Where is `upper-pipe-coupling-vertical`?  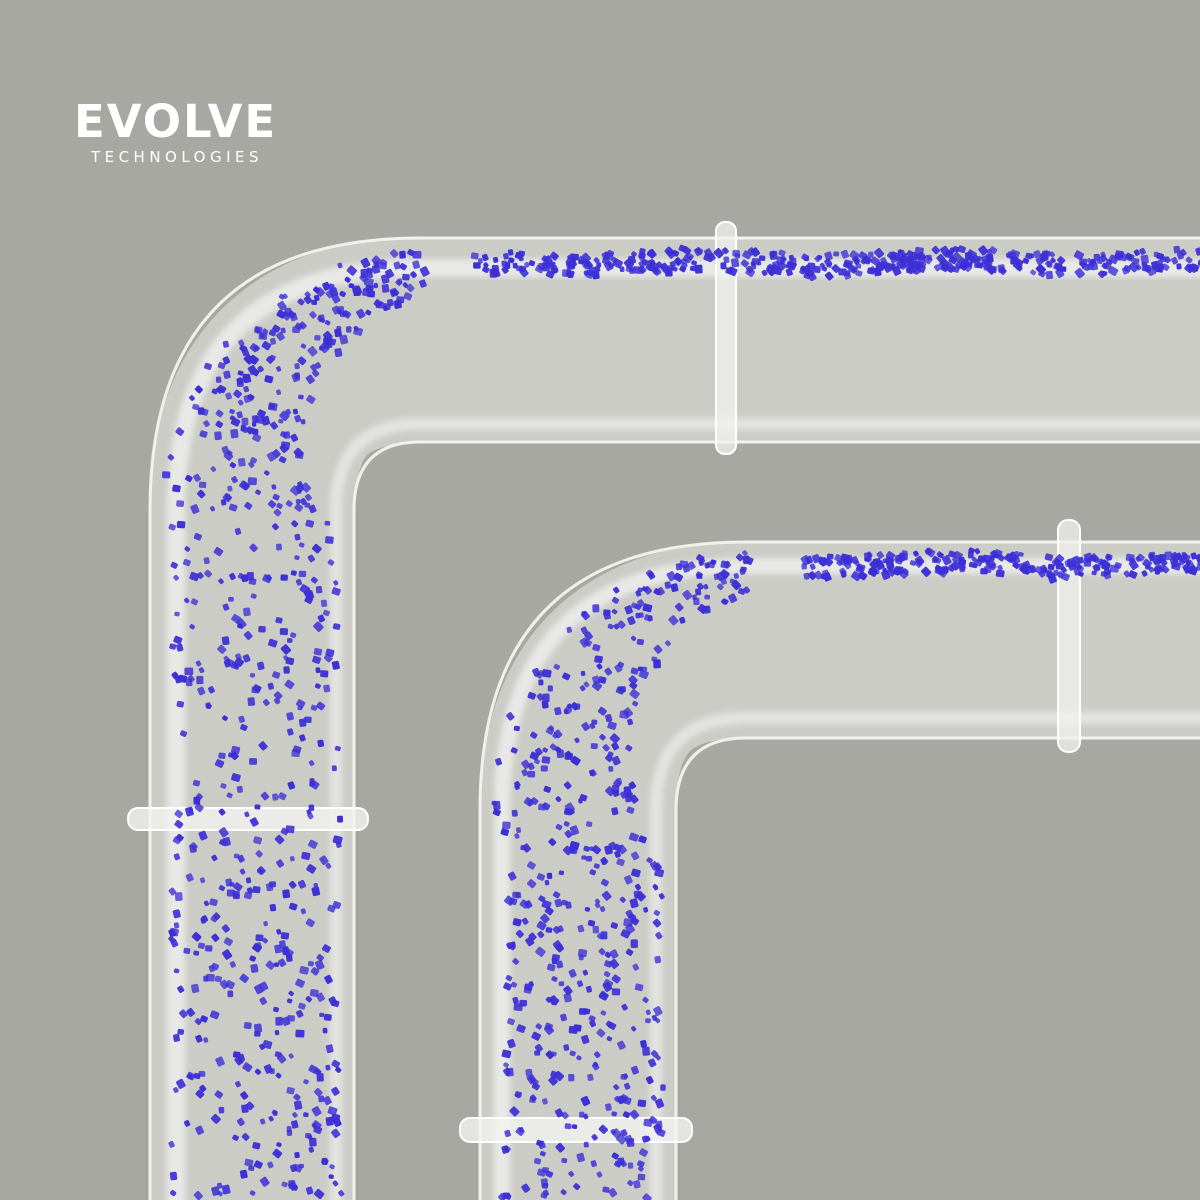
upper-pipe-coupling-vertical is located at coordinates (248, 819).